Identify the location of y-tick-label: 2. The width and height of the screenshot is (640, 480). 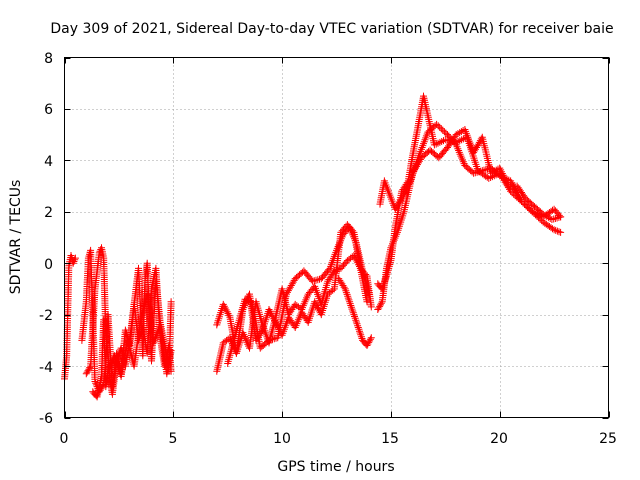
(48, 213).